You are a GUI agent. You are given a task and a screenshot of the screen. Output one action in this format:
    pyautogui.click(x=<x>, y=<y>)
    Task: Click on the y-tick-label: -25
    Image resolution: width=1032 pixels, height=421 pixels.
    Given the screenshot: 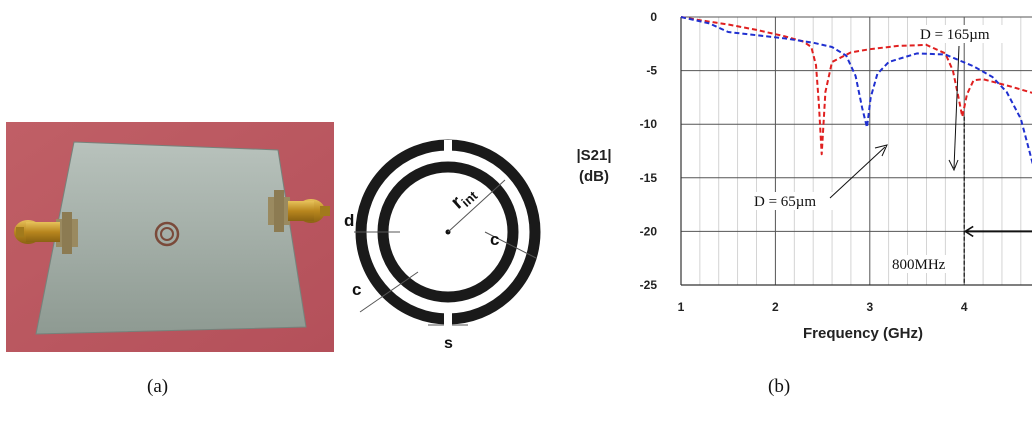 What is the action you would take?
    pyautogui.click(x=649, y=285)
    